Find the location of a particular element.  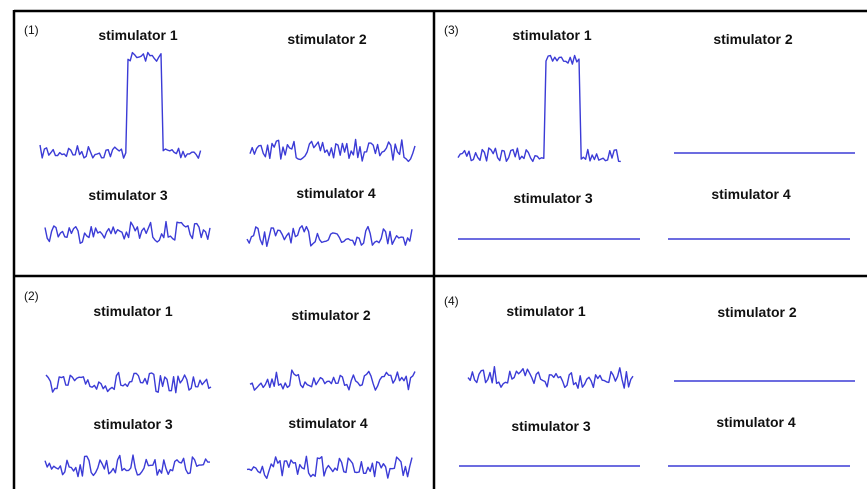

panel-label: (2) is located at coordinates (31, 296).